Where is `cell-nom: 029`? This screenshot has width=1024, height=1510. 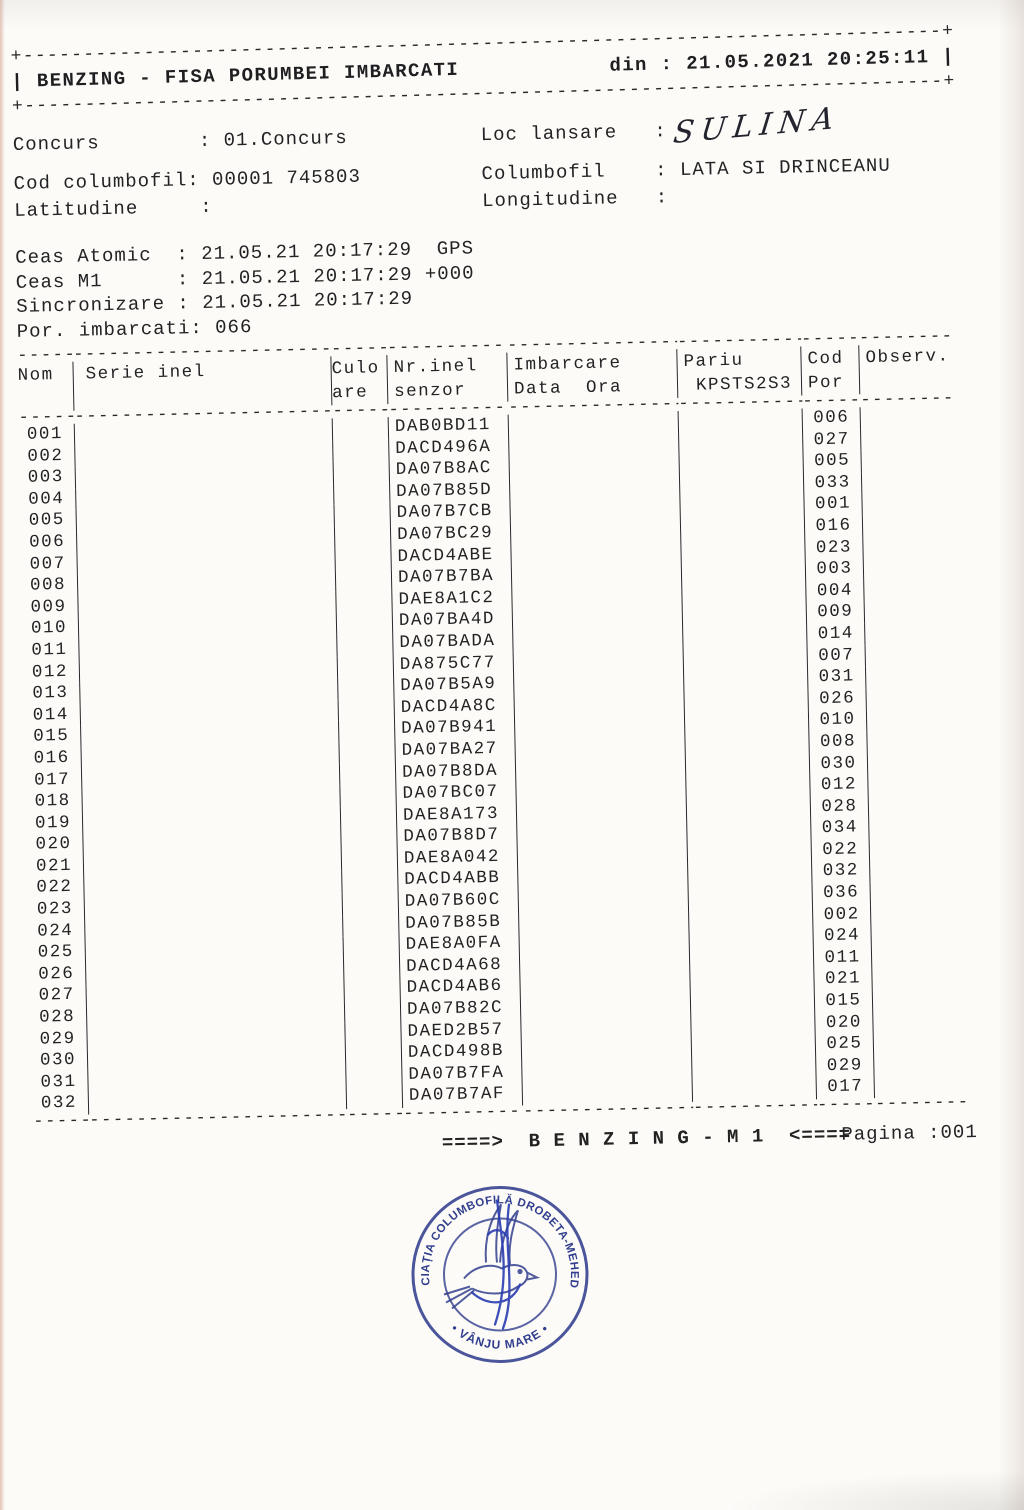
cell-nom: 029 is located at coordinates (59, 1039).